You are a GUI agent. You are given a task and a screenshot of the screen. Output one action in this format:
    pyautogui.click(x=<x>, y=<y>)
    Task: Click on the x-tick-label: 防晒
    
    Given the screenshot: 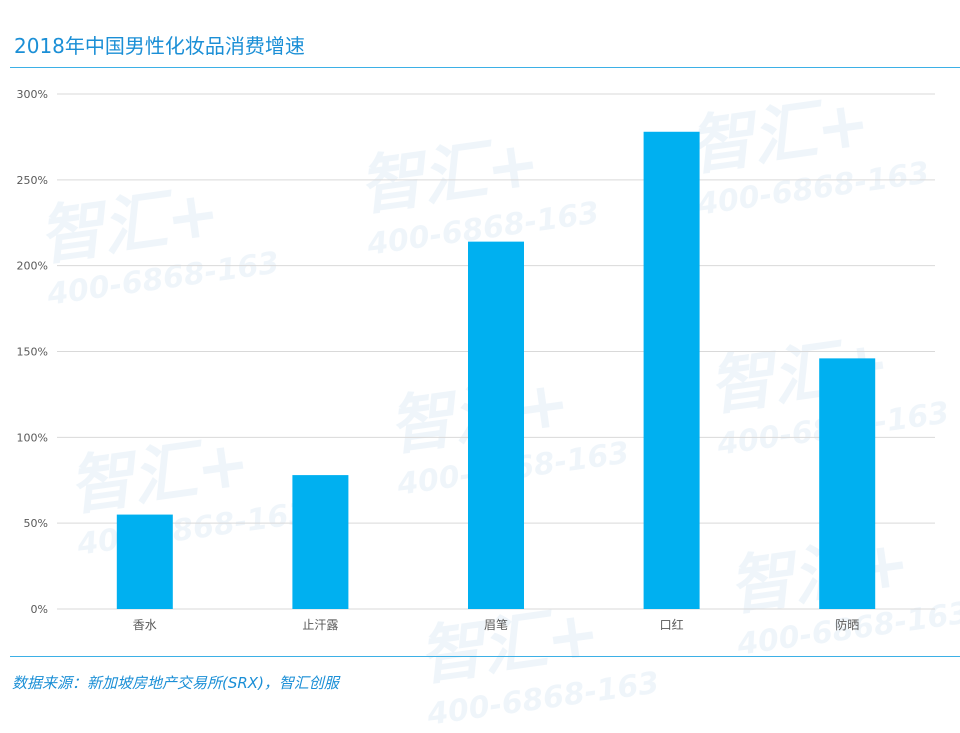 What is the action you would take?
    pyautogui.click(x=847, y=624)
    